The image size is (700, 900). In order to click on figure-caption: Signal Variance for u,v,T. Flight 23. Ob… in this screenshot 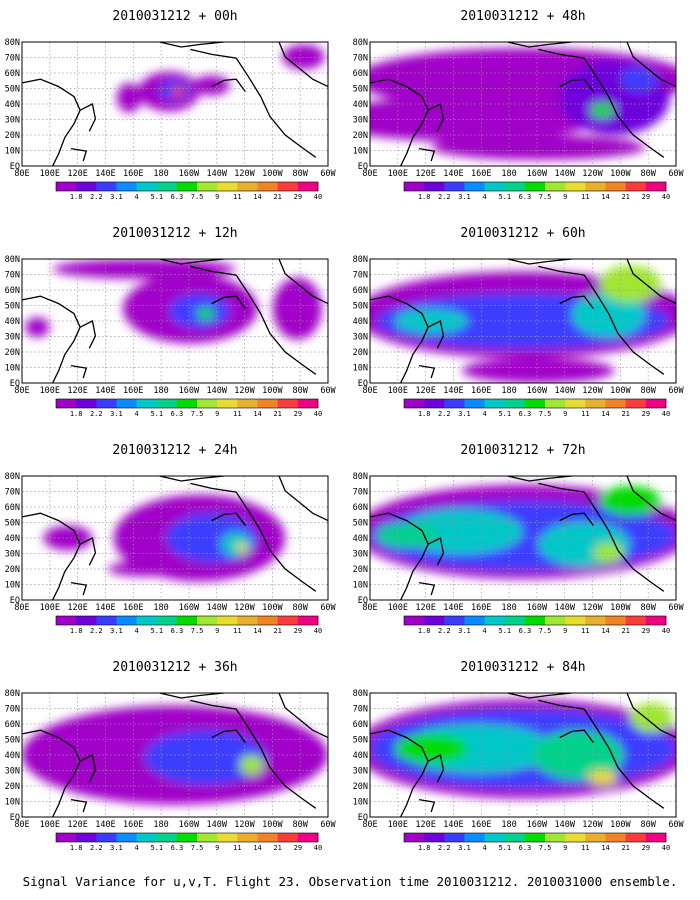, I will do `click(350, 881)`.